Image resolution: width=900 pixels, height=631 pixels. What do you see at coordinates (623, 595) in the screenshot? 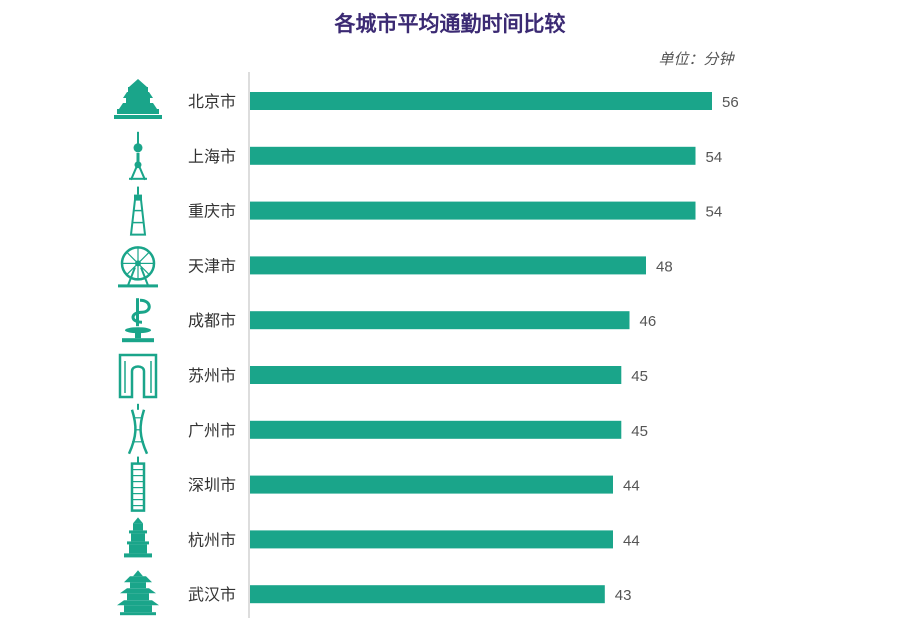
I see `value-label: 43` at bounding box center [623, 595].